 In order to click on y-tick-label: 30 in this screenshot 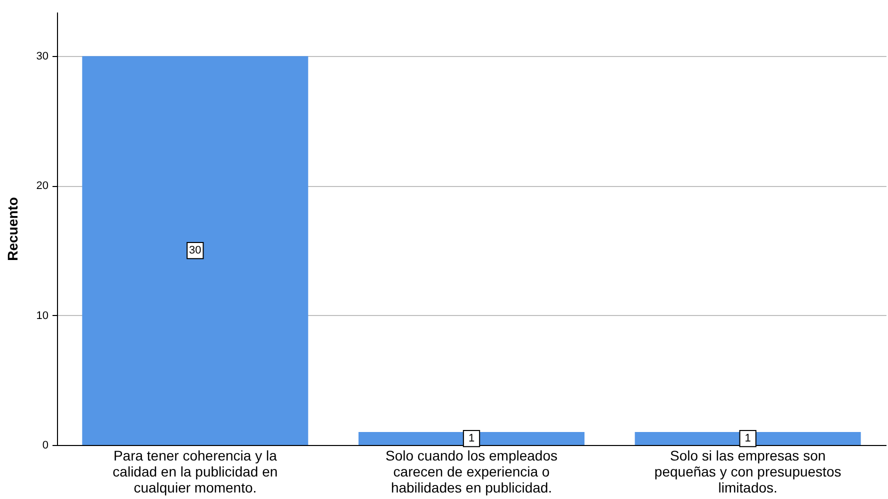, I will do `click(42, 56)`.